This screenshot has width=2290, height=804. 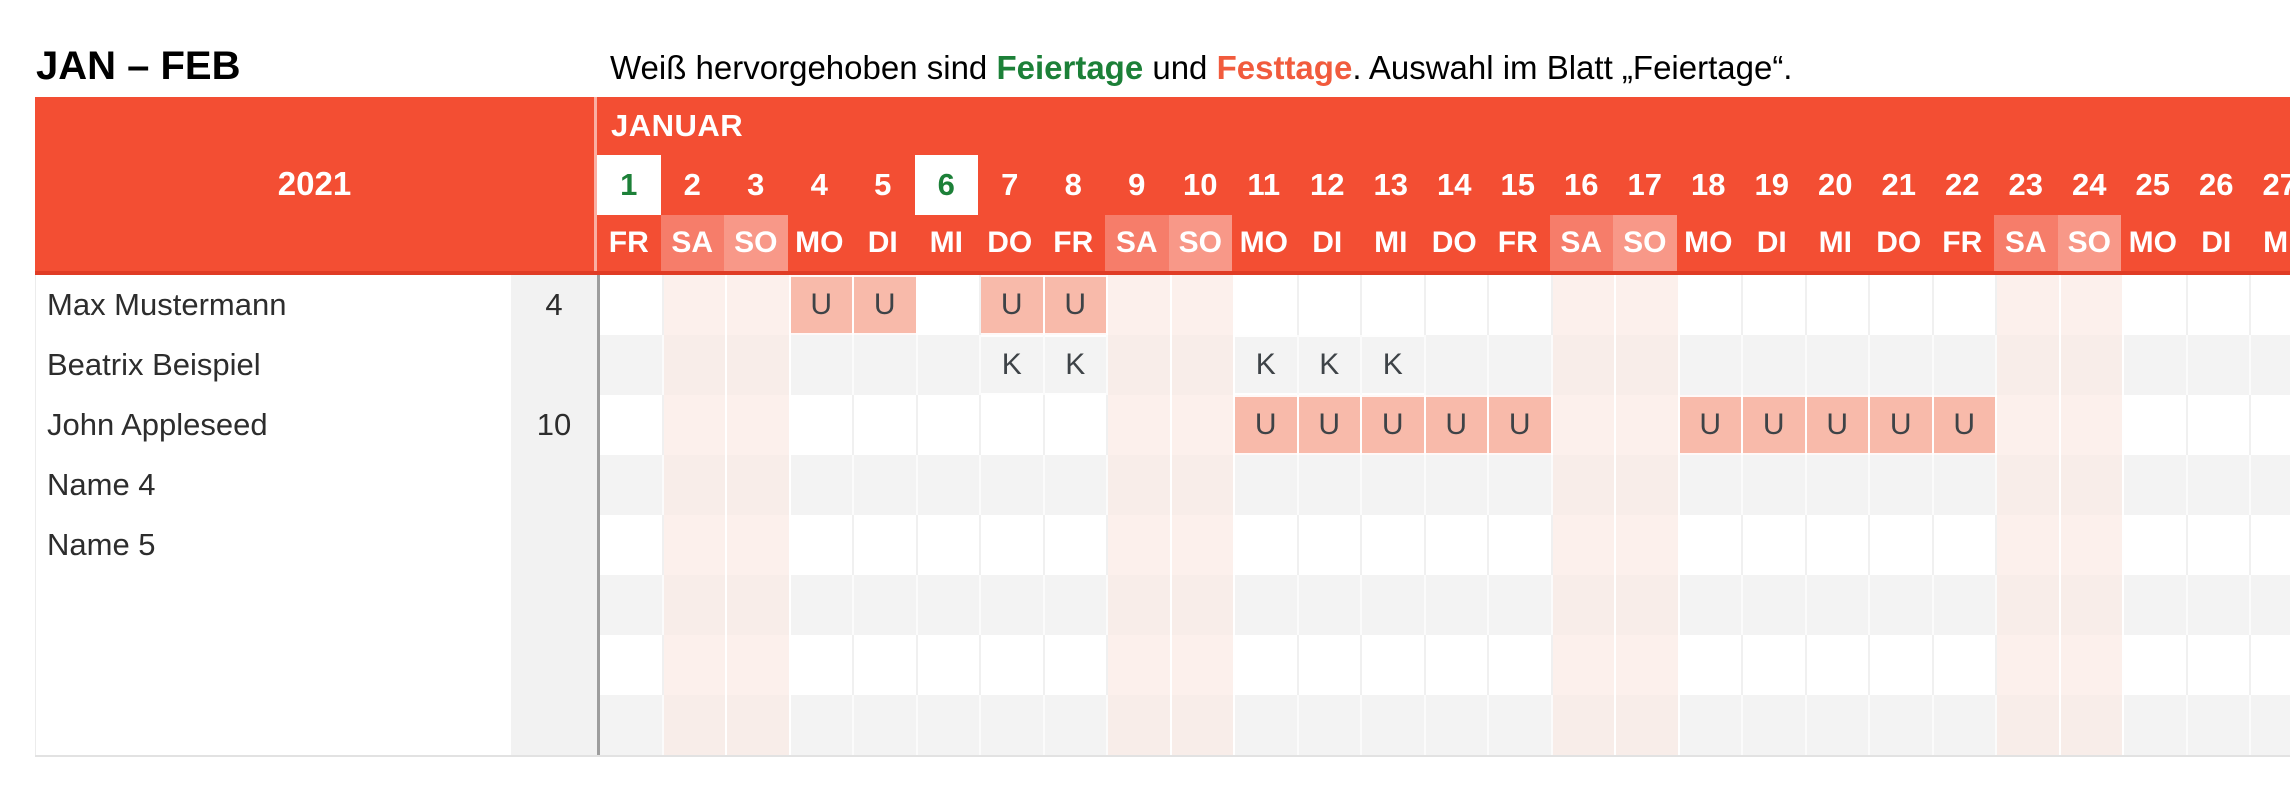 I want to click on day-number-cell: 26, so click(x=2216, y=184).